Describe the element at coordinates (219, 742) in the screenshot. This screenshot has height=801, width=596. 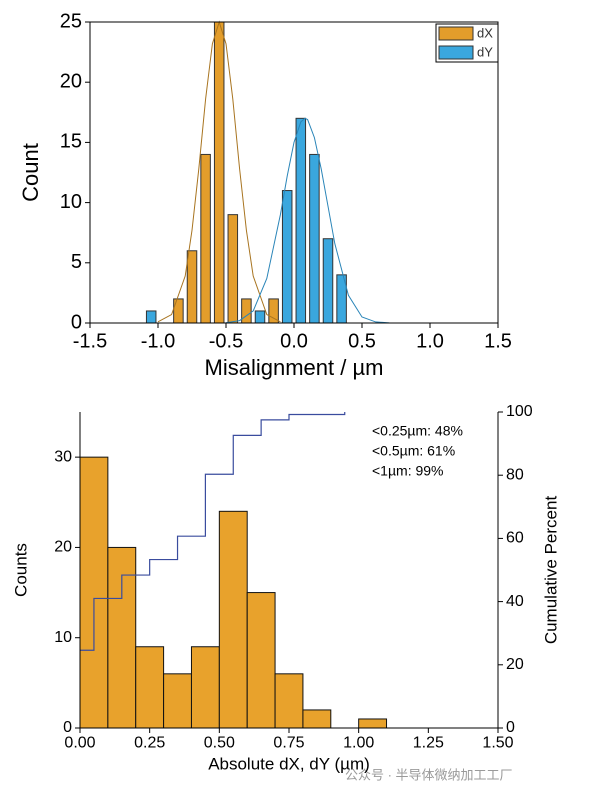
I see `x-tick-label: 0.50` at that location.